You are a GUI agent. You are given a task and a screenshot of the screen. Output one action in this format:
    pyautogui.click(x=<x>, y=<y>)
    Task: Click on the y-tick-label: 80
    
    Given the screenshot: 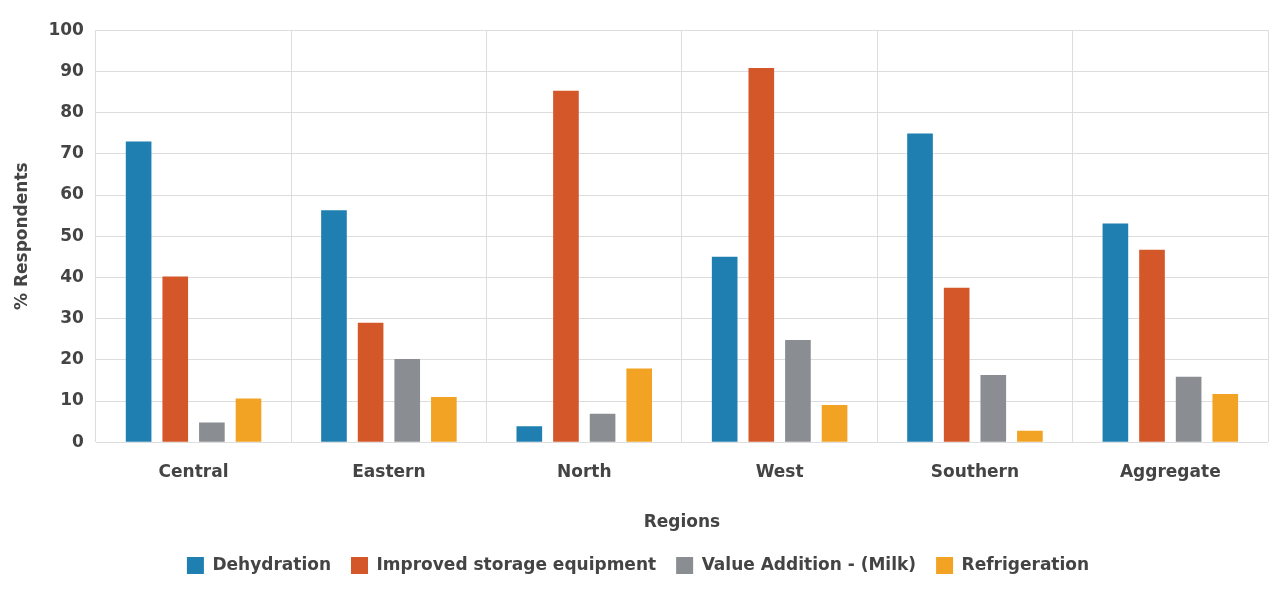 What is the action you would take?
    pyautogui.click(x=72, y=111)
    